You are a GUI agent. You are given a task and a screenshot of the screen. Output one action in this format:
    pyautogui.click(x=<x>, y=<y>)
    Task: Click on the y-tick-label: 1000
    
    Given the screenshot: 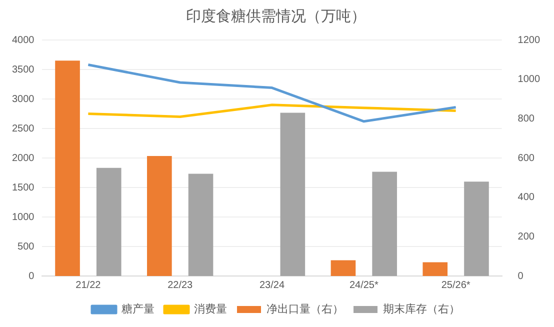 What is the action you would take?
    pyautogui.click(x=23, y=217)
    